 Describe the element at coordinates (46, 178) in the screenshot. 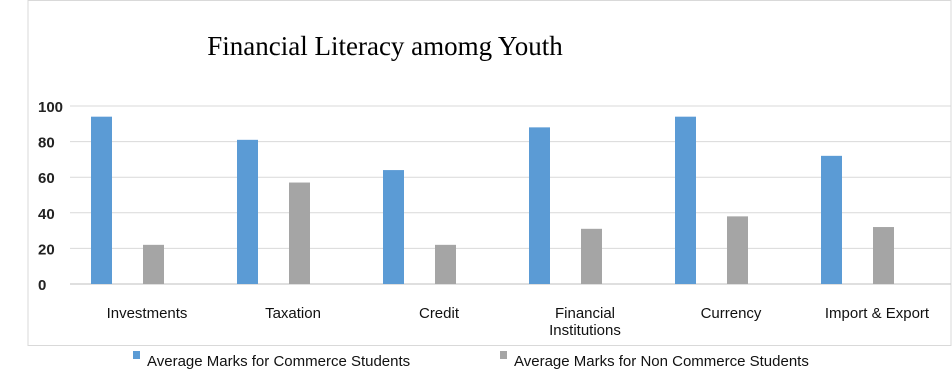

I see `y-tick-label: 60` at that location.